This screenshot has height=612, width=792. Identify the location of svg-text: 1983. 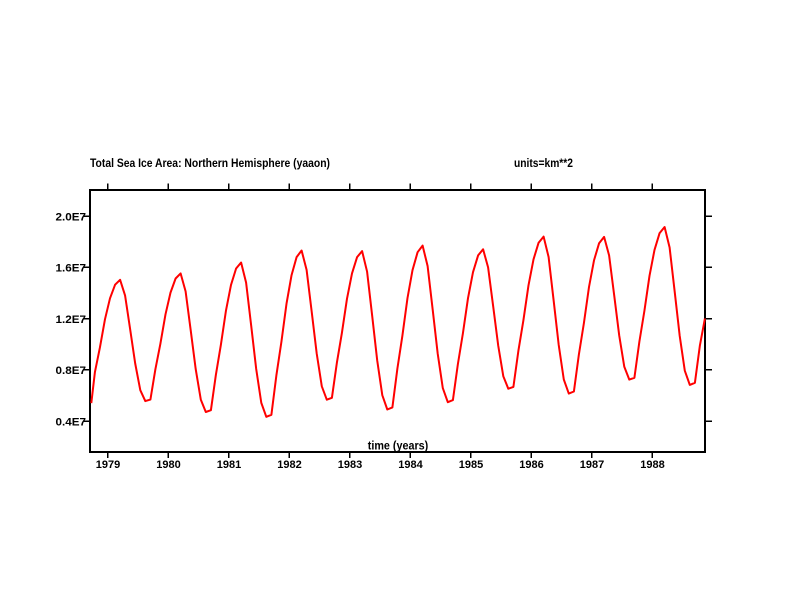
(350, 465).